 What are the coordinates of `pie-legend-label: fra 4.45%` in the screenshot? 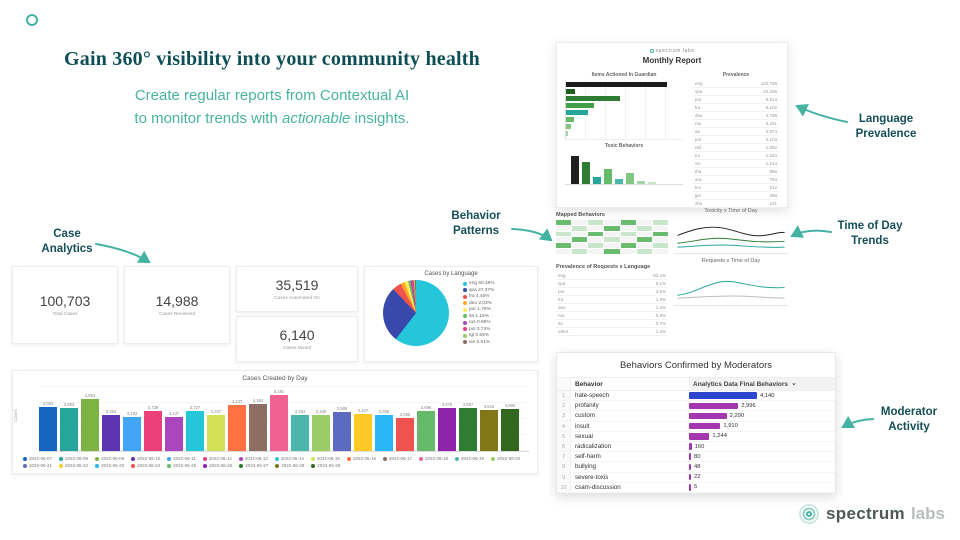 It's located at (479, 297).